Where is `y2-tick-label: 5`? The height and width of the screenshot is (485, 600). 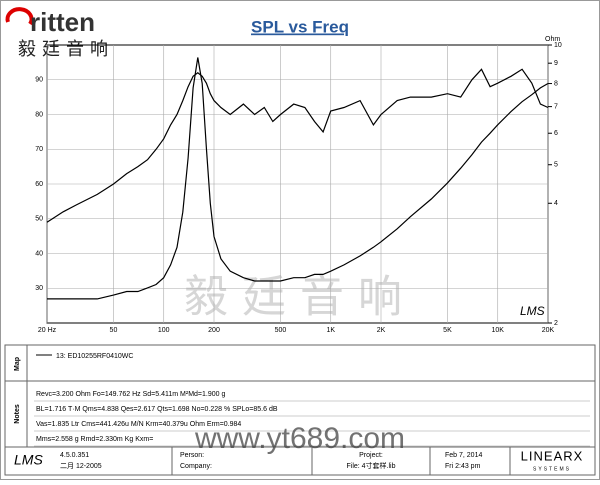
y2-tick-label: 5 is located at coordinates (556, 165).